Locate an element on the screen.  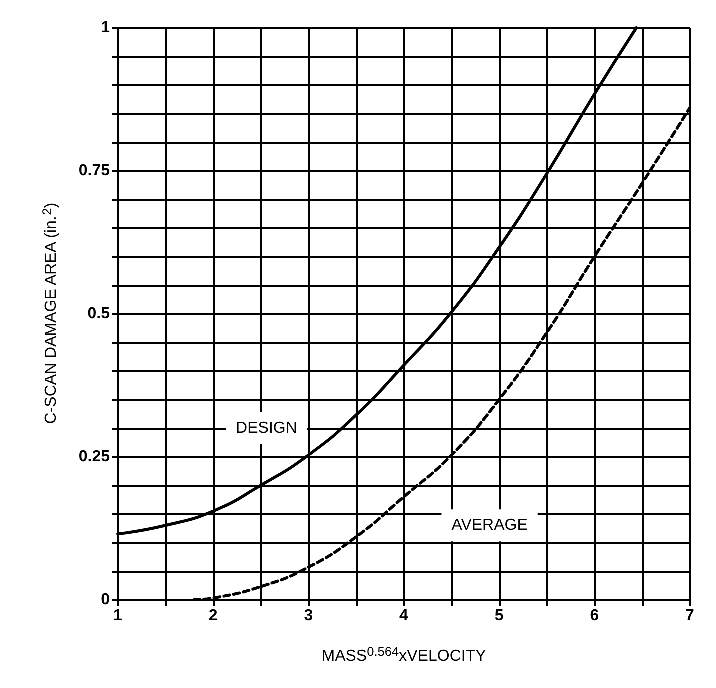
y-tick-label: 0.5 is located at coordinates (99, 314).